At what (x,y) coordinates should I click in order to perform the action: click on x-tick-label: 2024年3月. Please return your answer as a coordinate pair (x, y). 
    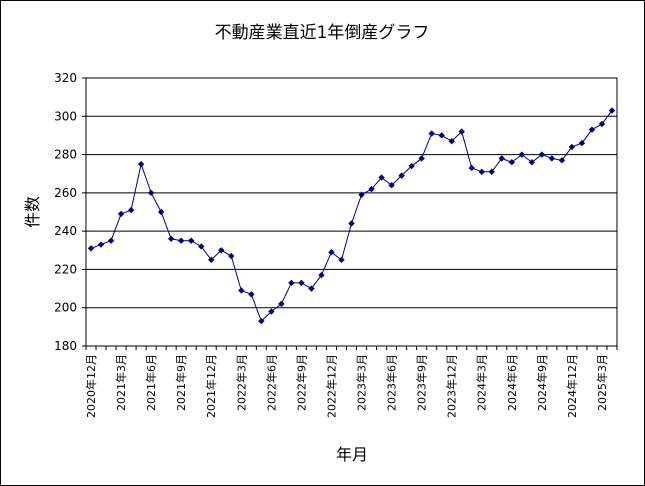
    Looking at the image, I should click on (482, 382).